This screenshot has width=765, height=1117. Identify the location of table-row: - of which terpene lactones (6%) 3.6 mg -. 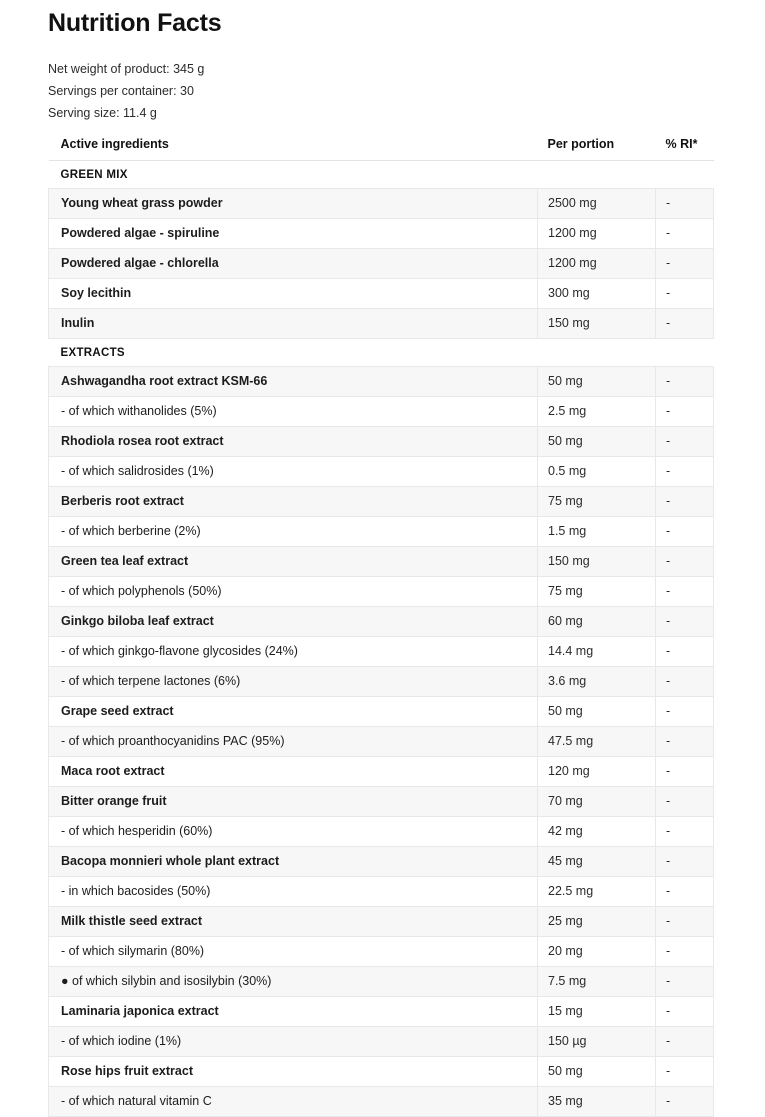
(381, 681).